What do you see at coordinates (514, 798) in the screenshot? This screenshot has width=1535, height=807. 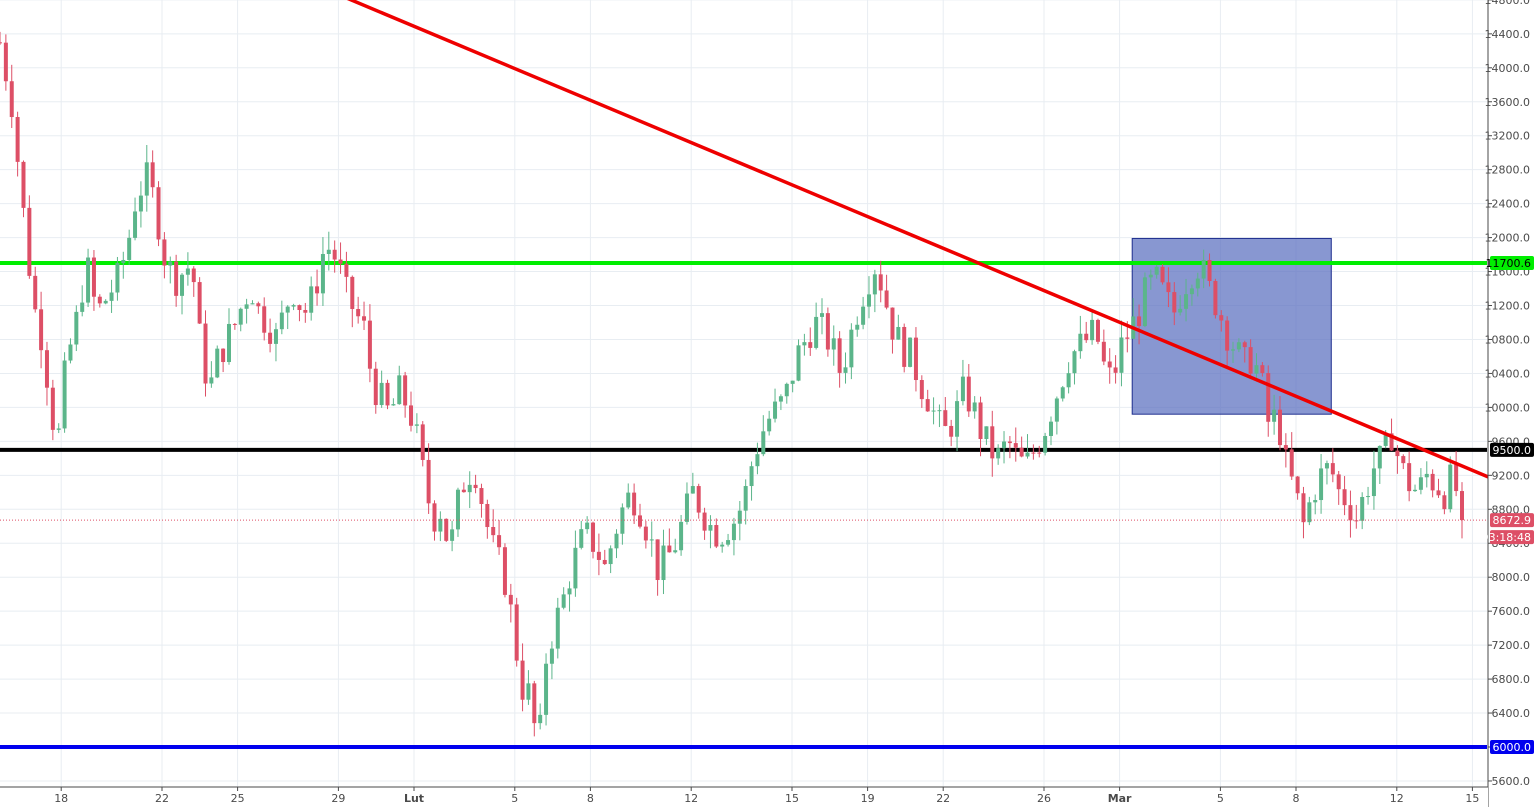 I see `time-tick-label: 5` at bounding box center [514, 798].